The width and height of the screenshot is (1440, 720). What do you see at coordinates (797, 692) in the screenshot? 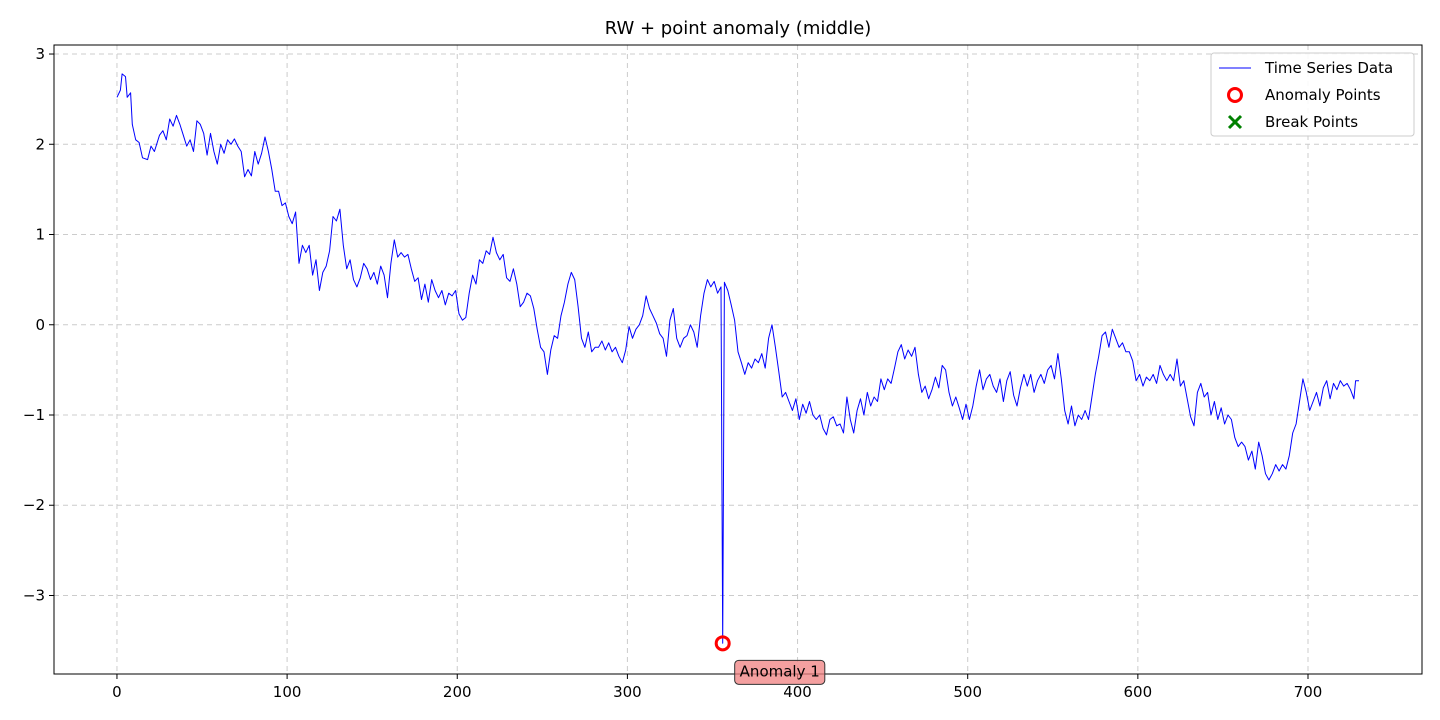
I see `x-tick-label: 400` at bounding box center [797, 692].